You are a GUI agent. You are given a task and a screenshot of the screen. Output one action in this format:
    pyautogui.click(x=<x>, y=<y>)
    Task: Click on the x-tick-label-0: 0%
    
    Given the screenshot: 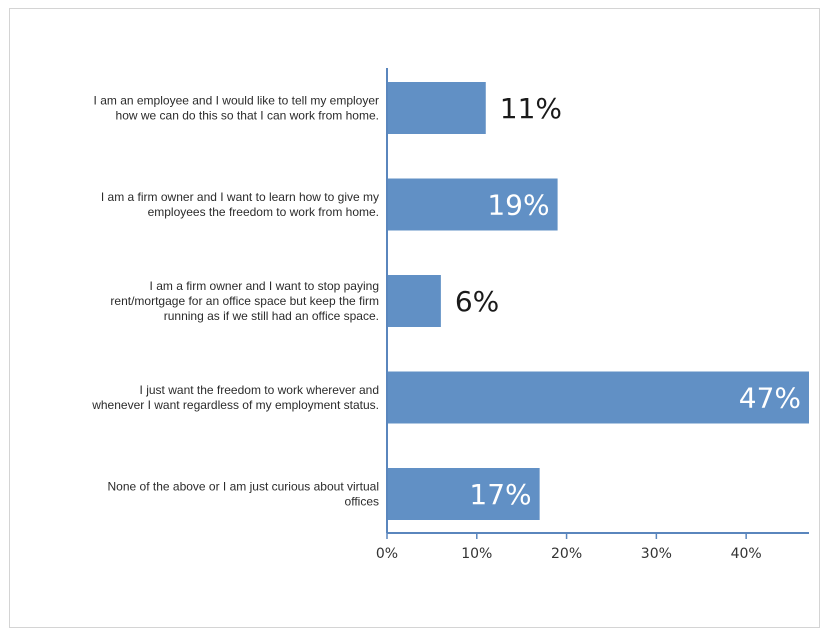 What is the action you would take?
    pyautogui.click(x=387, y=554)
    